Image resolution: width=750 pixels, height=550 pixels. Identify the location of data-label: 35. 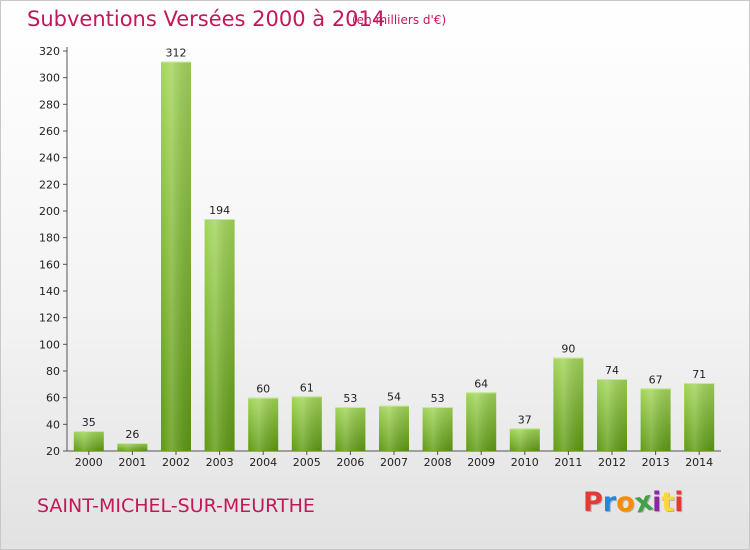
(89, 422).